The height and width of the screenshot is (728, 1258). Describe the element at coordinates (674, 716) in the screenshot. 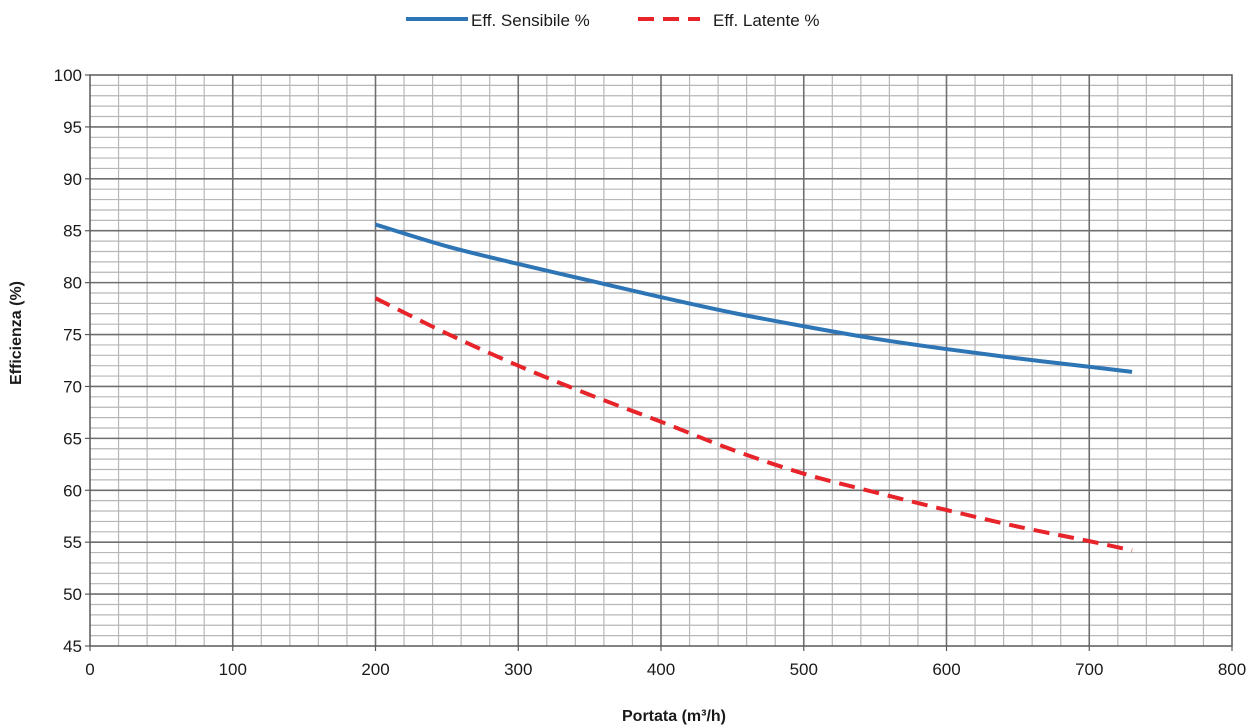

I see `x-axis-title: Portata (m³/h)` at that location.